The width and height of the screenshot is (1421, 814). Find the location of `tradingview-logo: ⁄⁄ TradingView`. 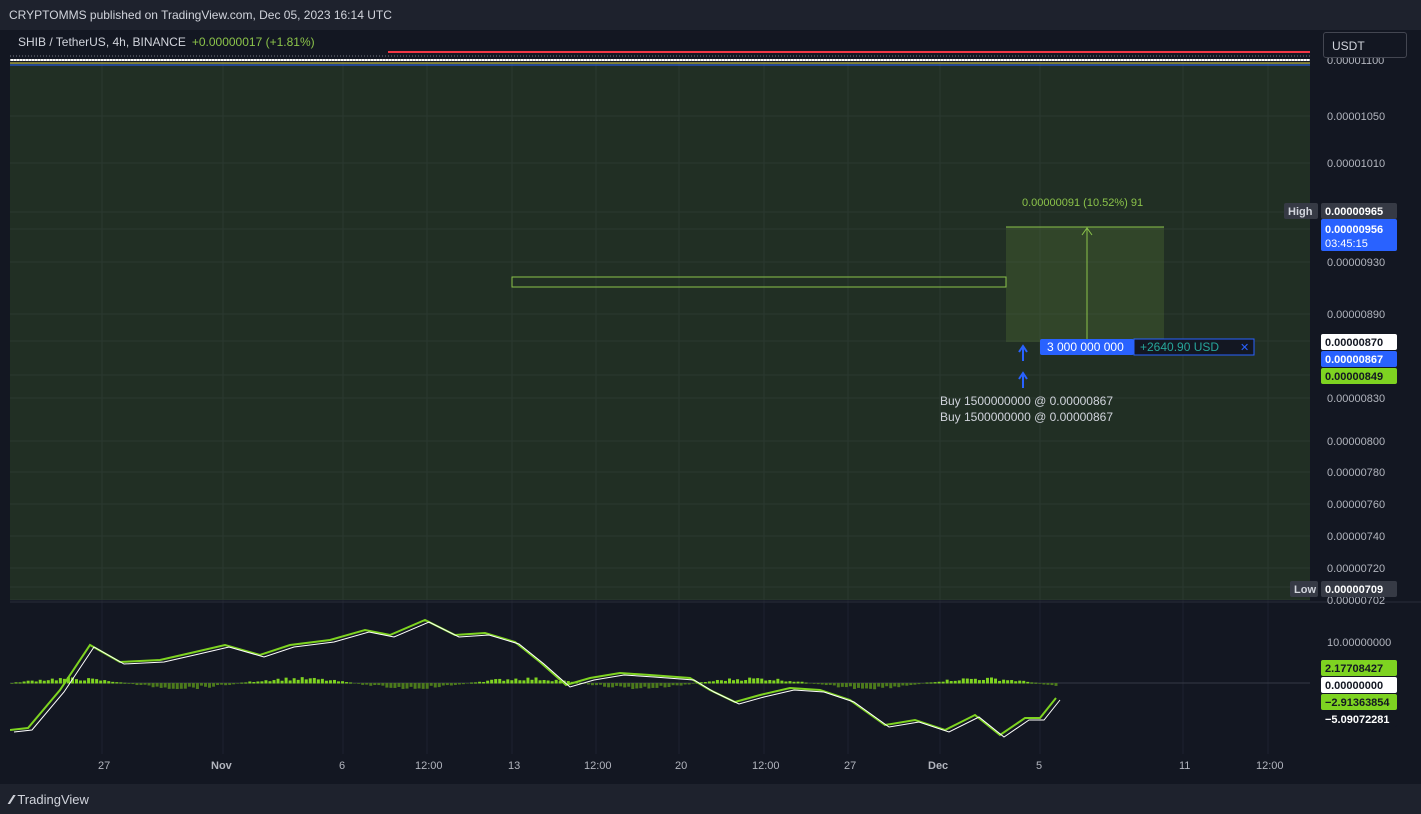

tradingview-logo: ⁄⁄ TradingView is located at coordinates (49, 799).